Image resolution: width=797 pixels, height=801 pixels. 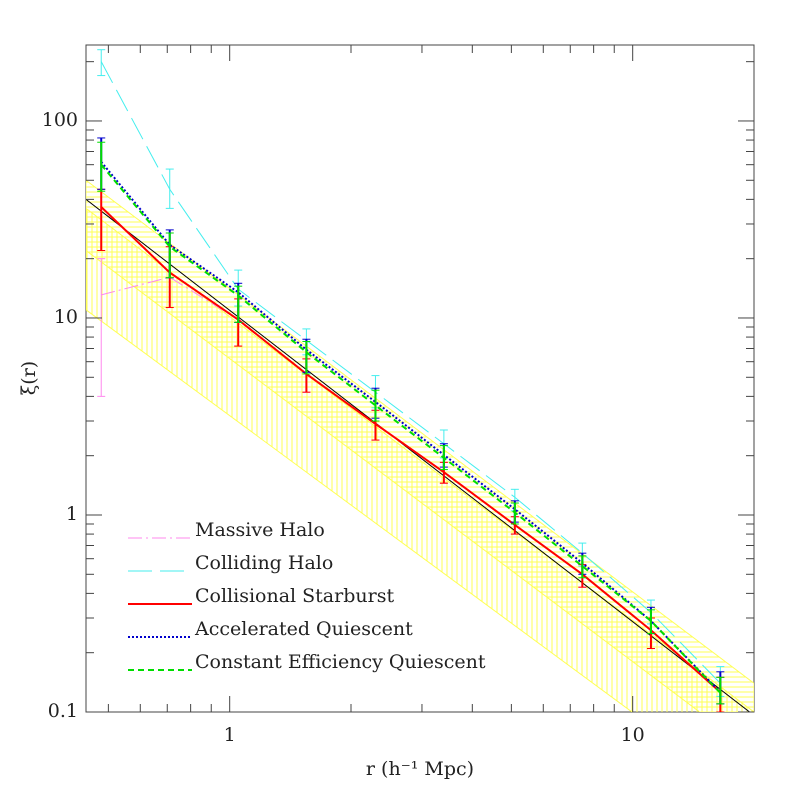 What do you see at coordinates (60, 120) in the screenshot?
I see `y-tick-label: 100` at bounding box center [60, 120].